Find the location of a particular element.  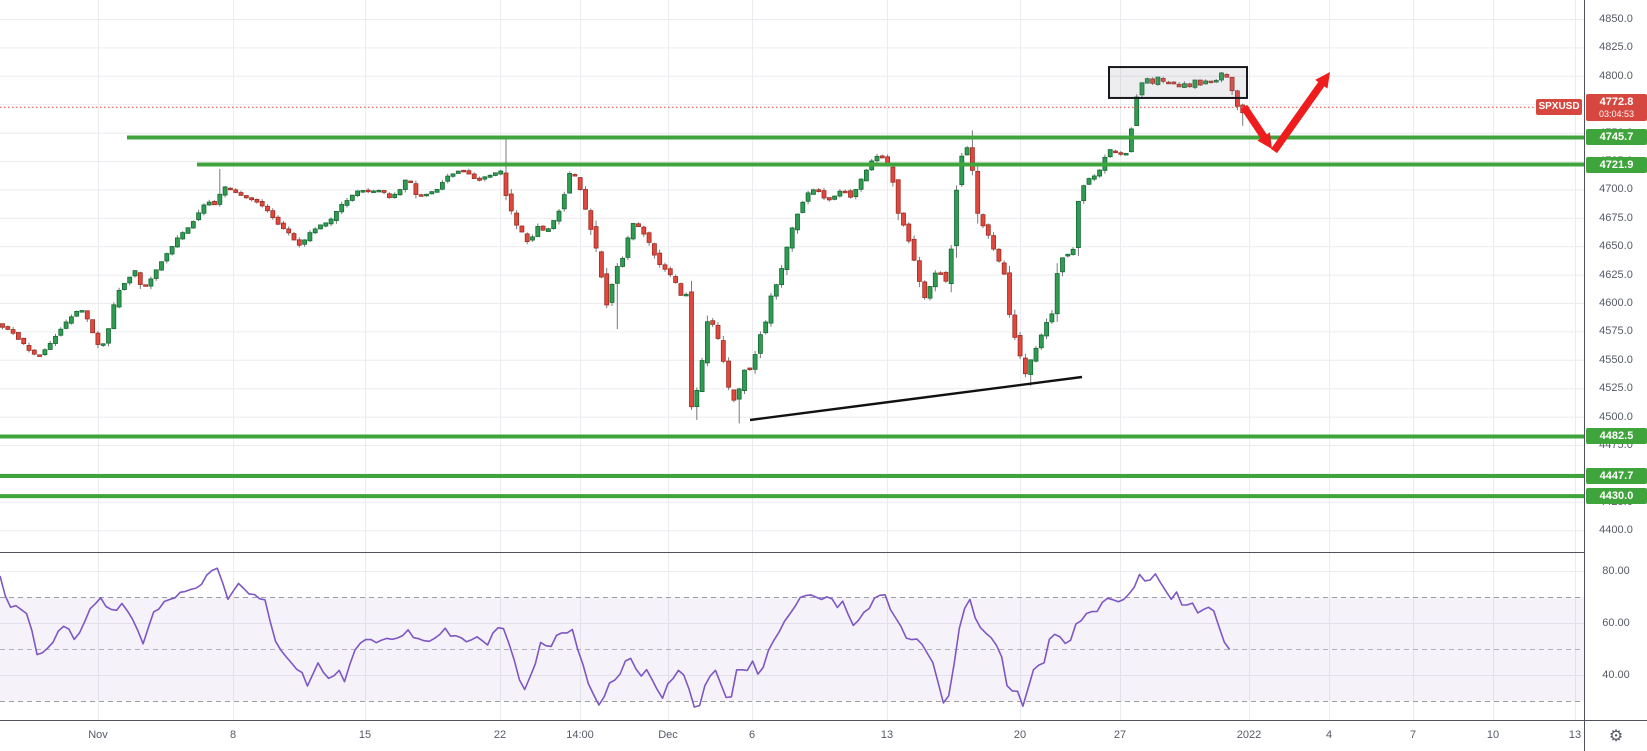

gear-glyph: ⚙ is located at coordinates (1616, 736).